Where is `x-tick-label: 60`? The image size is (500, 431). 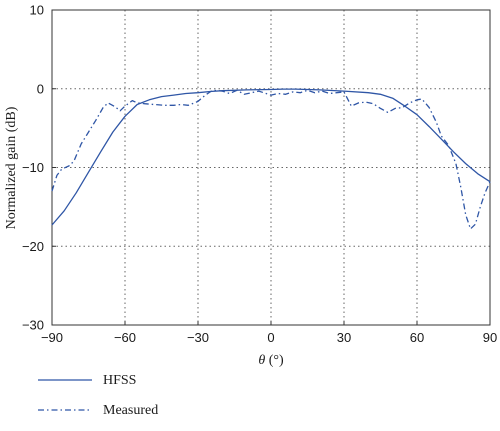
x-tick-label: 60 is located at coordinates (417, 337).